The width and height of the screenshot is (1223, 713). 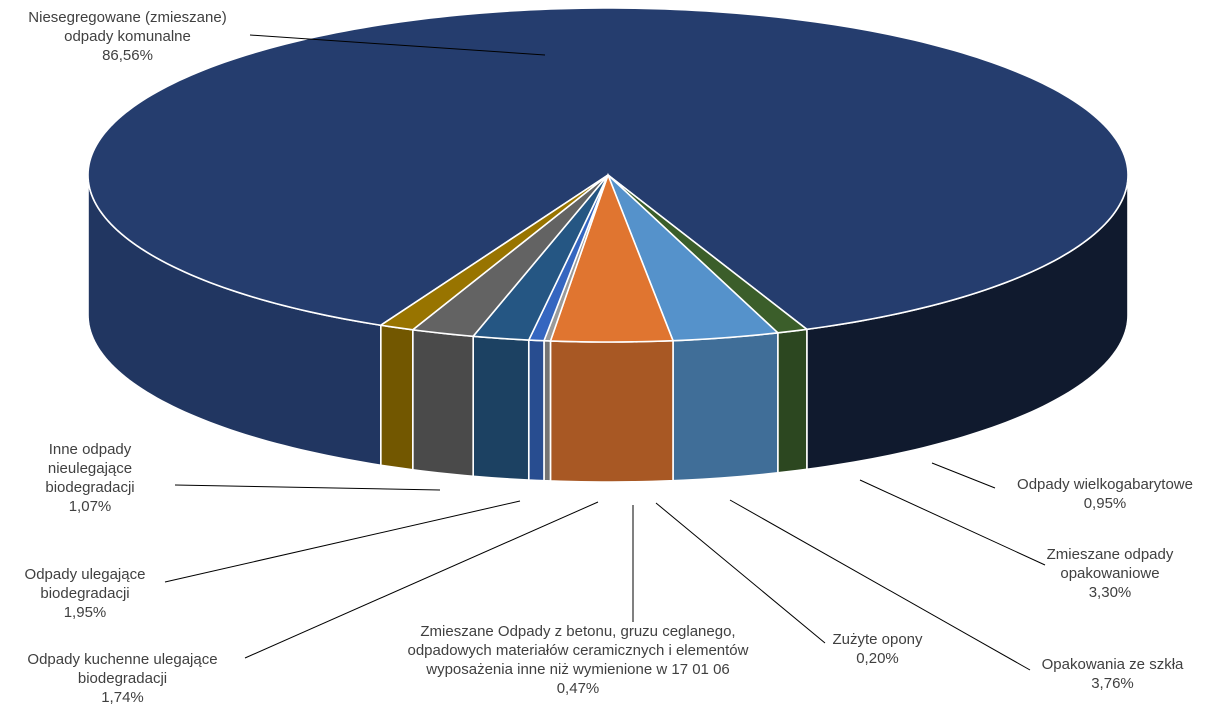 What do you see at coordinates (1112, 674) in the screenshot?
I see `slice-label-3: Opakowania ze szkła 3,76%` at bounding box center [1112, 674].